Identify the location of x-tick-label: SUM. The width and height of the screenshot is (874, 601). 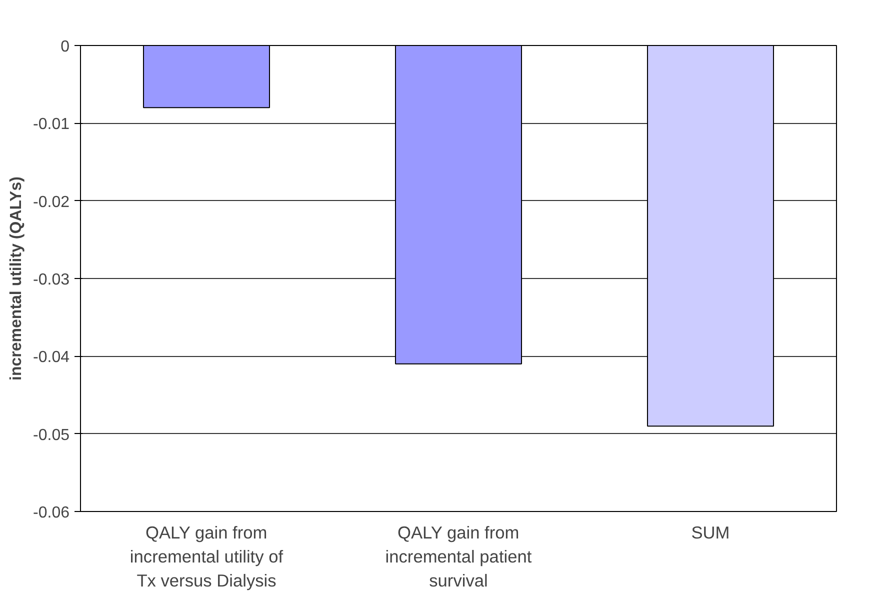
(710, 532).